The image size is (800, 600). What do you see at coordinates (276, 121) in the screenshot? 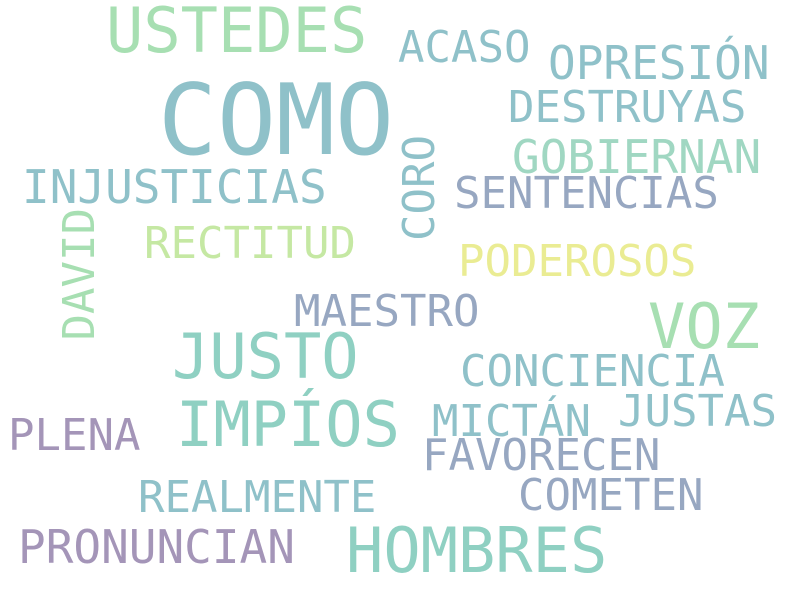
I see `word-como: COMO` at bounding box center [276, 121].